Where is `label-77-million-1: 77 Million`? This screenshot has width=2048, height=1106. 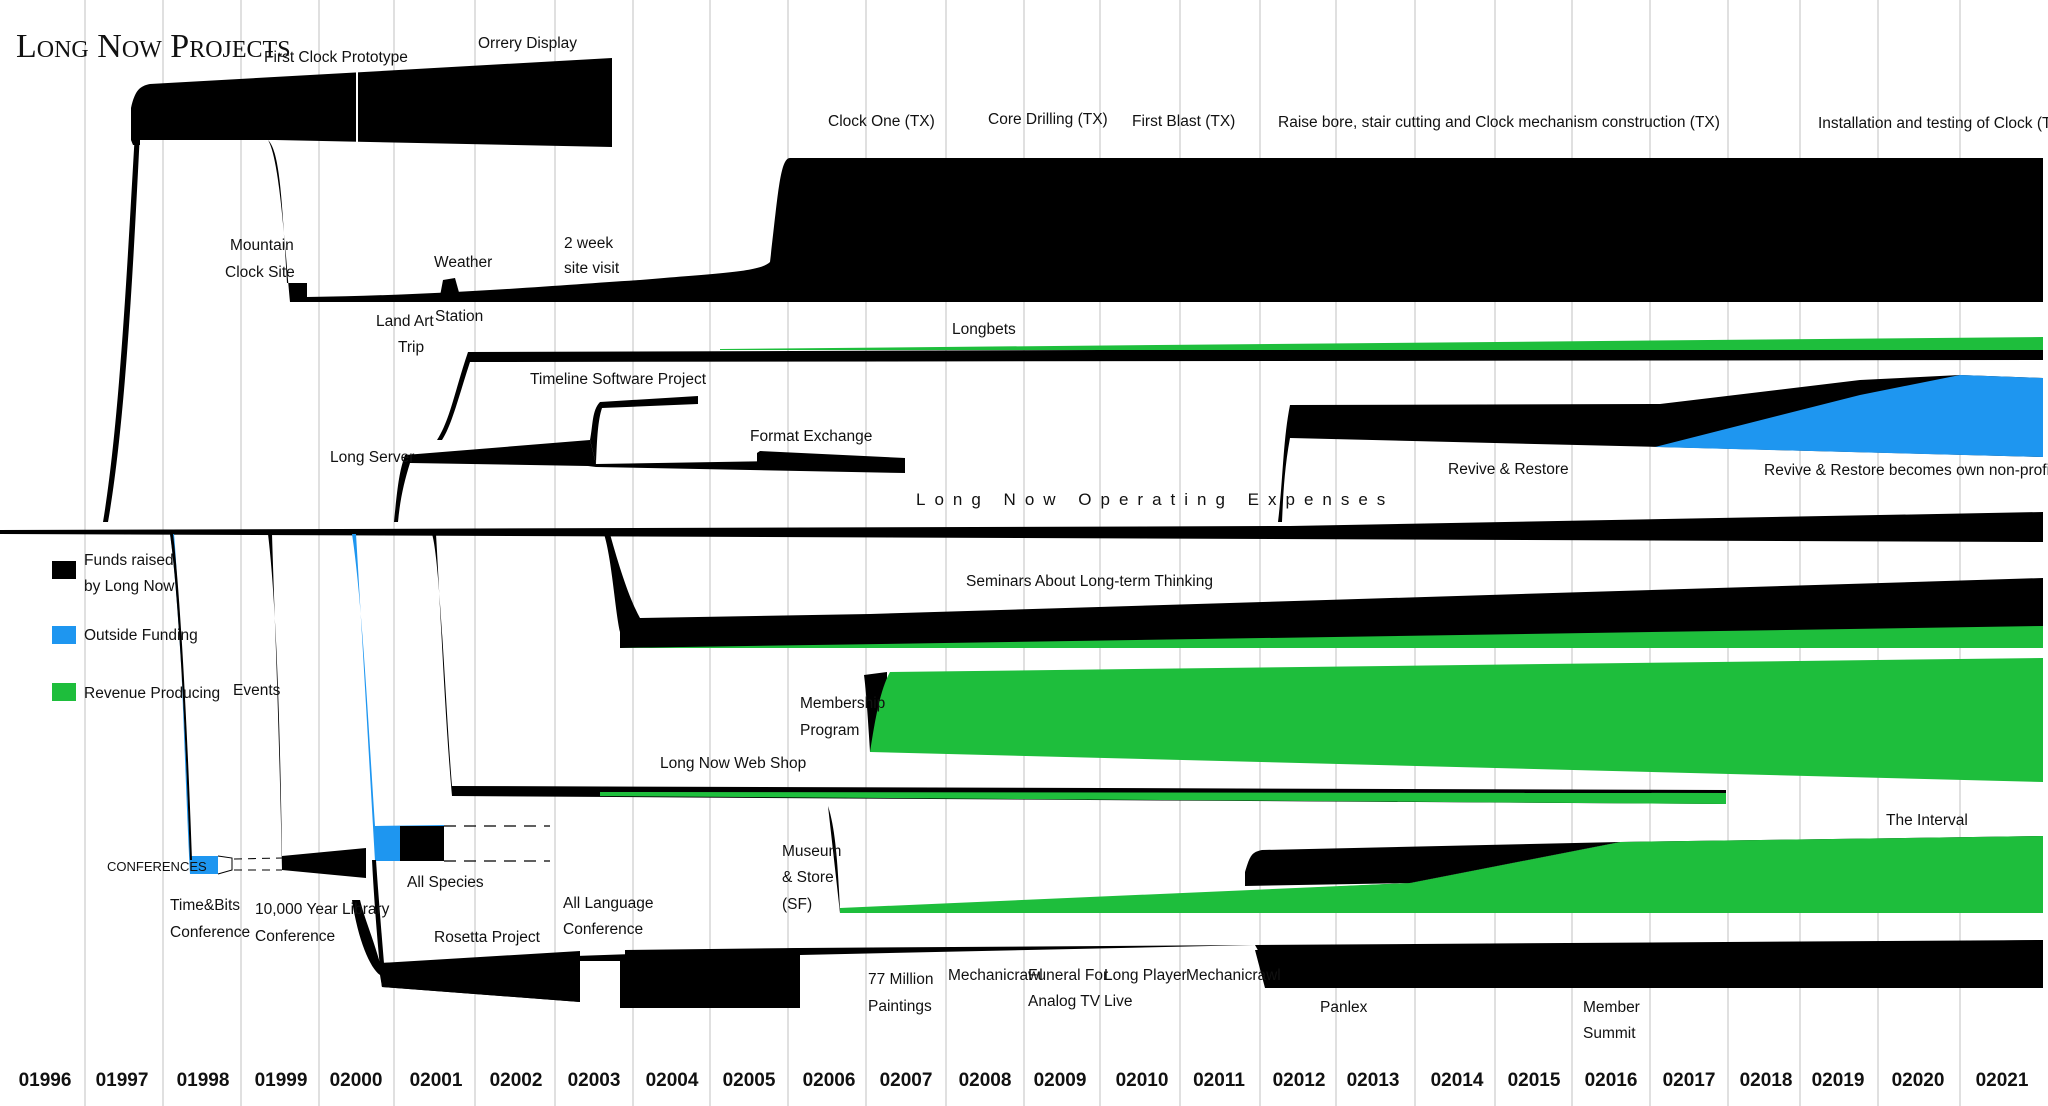
label-77-million-1: 77 Million is located at coordinates (900, 979).